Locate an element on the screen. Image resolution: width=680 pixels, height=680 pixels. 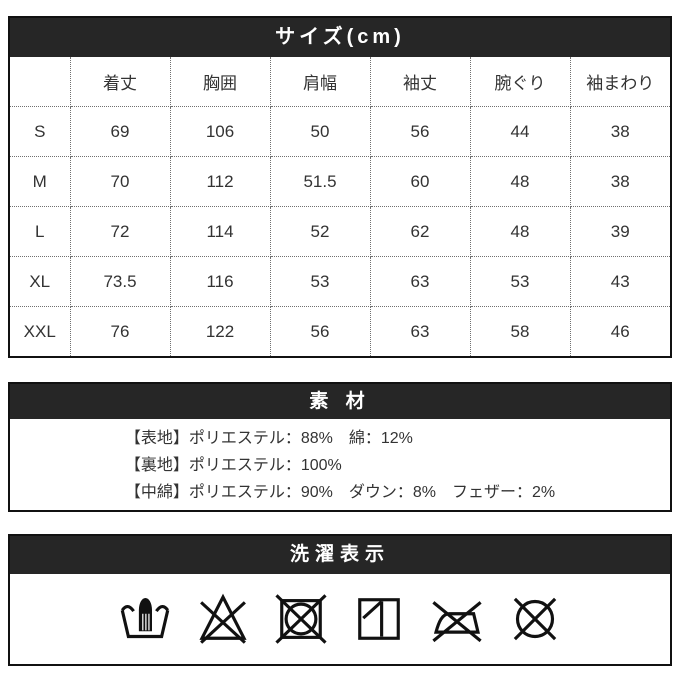
size-label: M is located at coordinates (40, 181).